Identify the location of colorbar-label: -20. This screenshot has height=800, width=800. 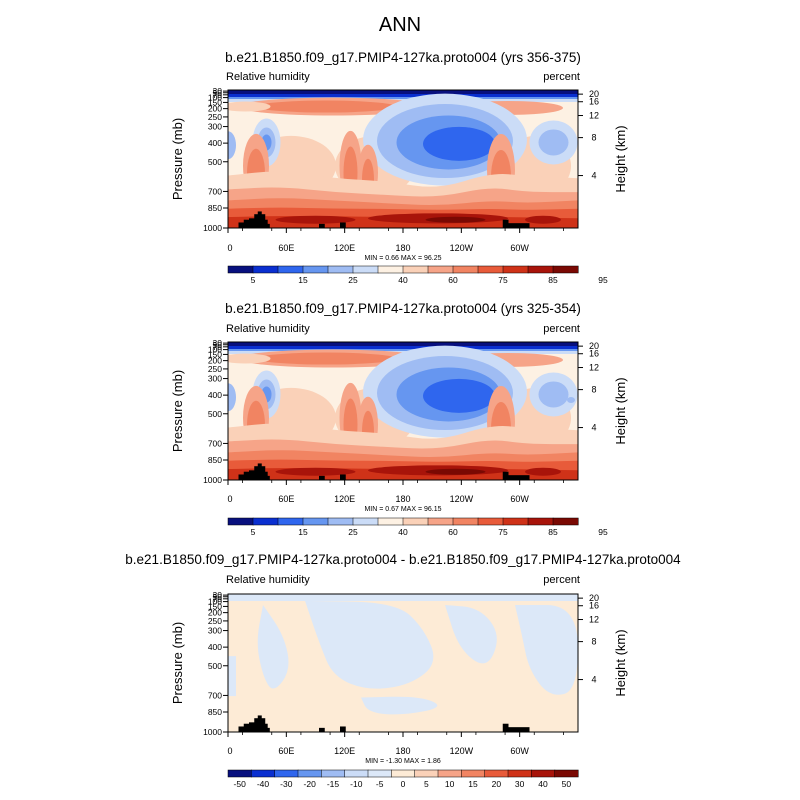
(310, 784).